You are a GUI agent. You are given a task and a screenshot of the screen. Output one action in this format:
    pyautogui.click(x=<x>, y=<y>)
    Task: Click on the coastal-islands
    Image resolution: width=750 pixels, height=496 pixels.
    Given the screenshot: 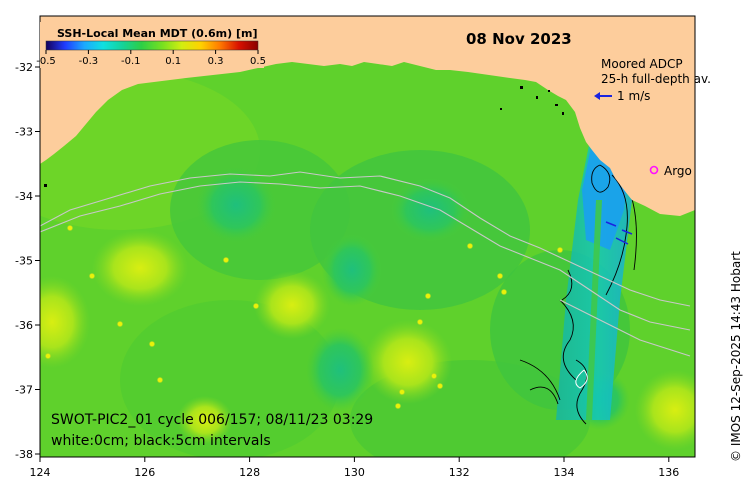 What is the action you would take?
    pyautogui.click(x=304, y=136)
    